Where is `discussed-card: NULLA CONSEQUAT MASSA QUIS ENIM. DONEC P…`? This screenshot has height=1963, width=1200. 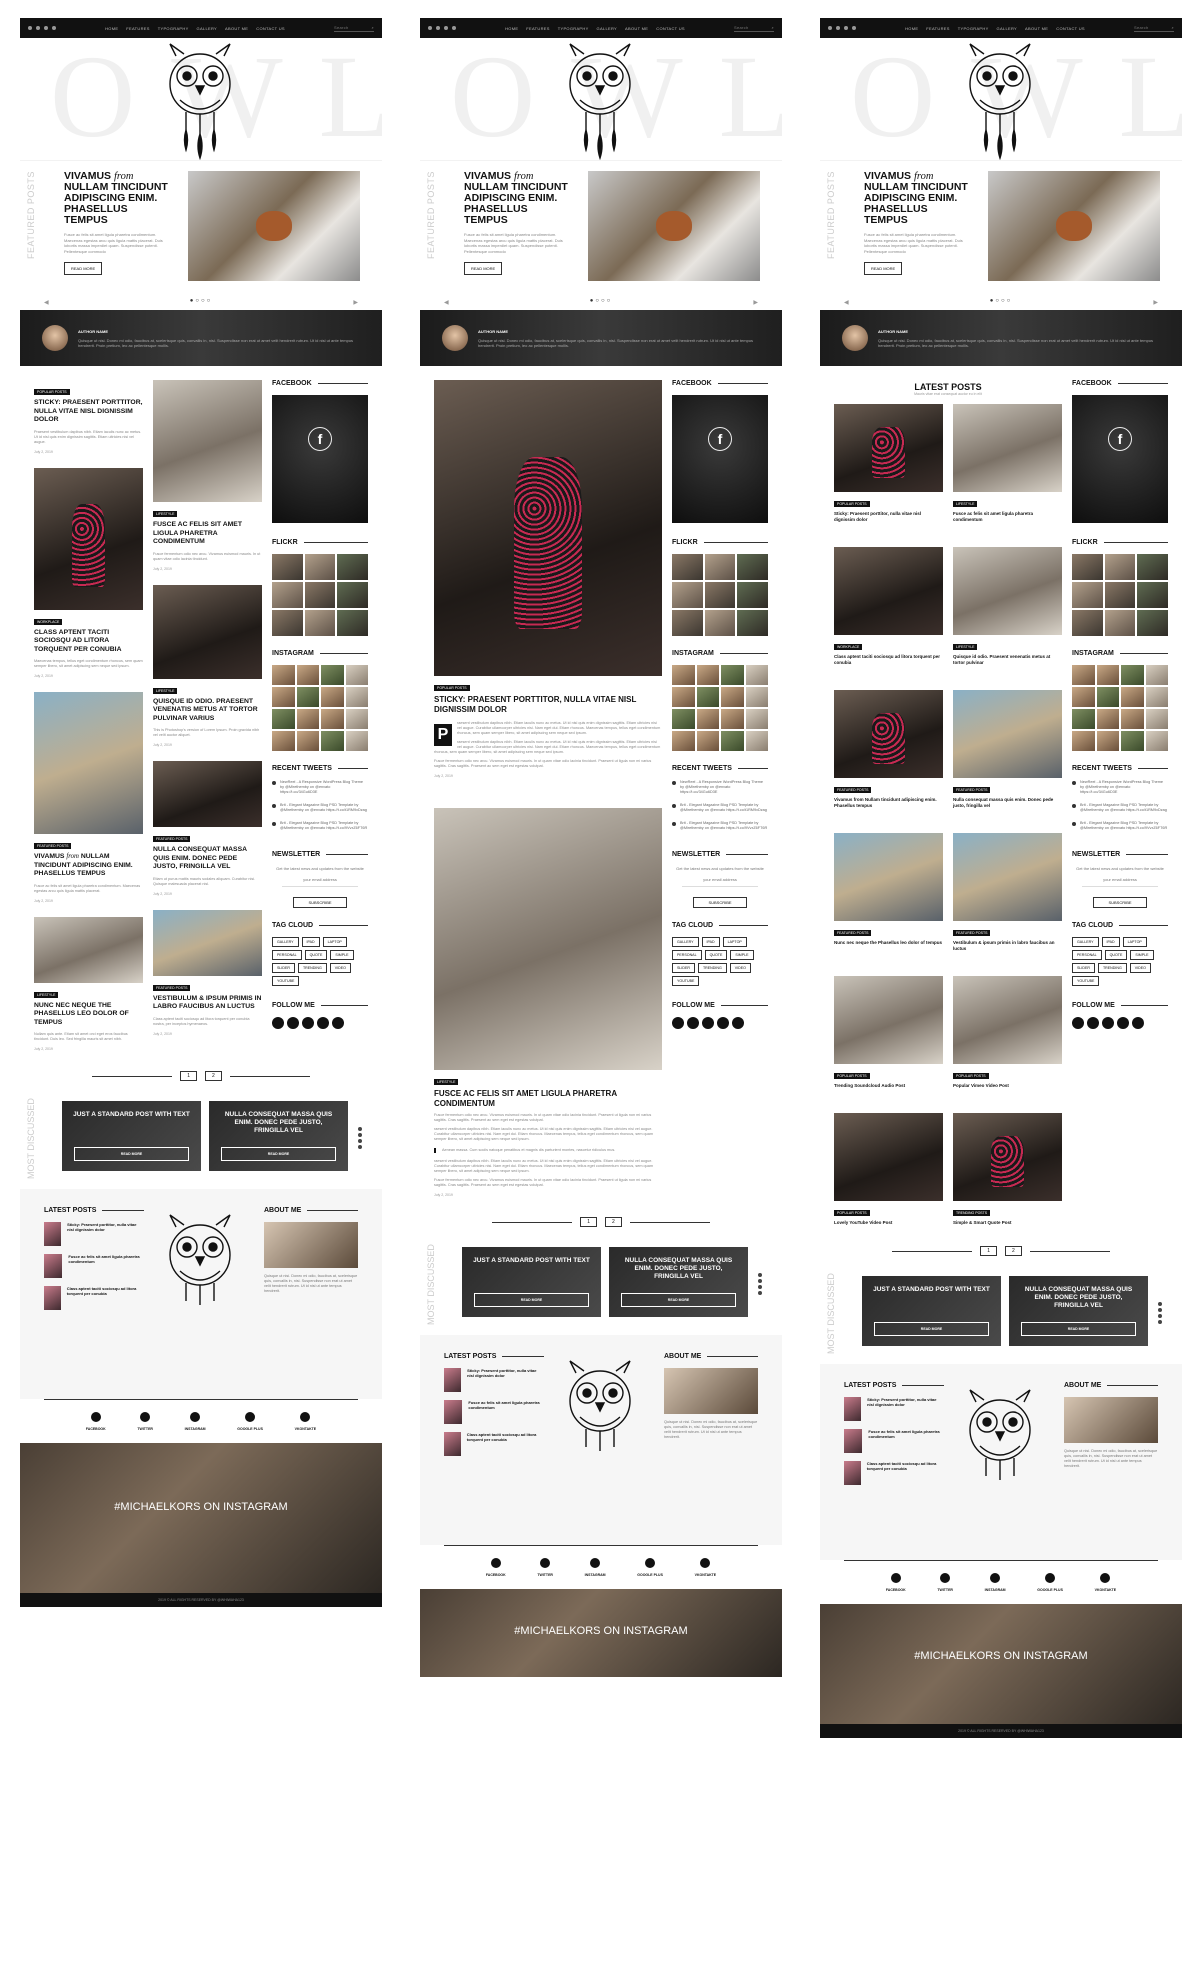 discussed-card: NULLA CONSEQUAT MASSA QUIS ENIM. DONEC P… is located at coordinates (278, 1136).